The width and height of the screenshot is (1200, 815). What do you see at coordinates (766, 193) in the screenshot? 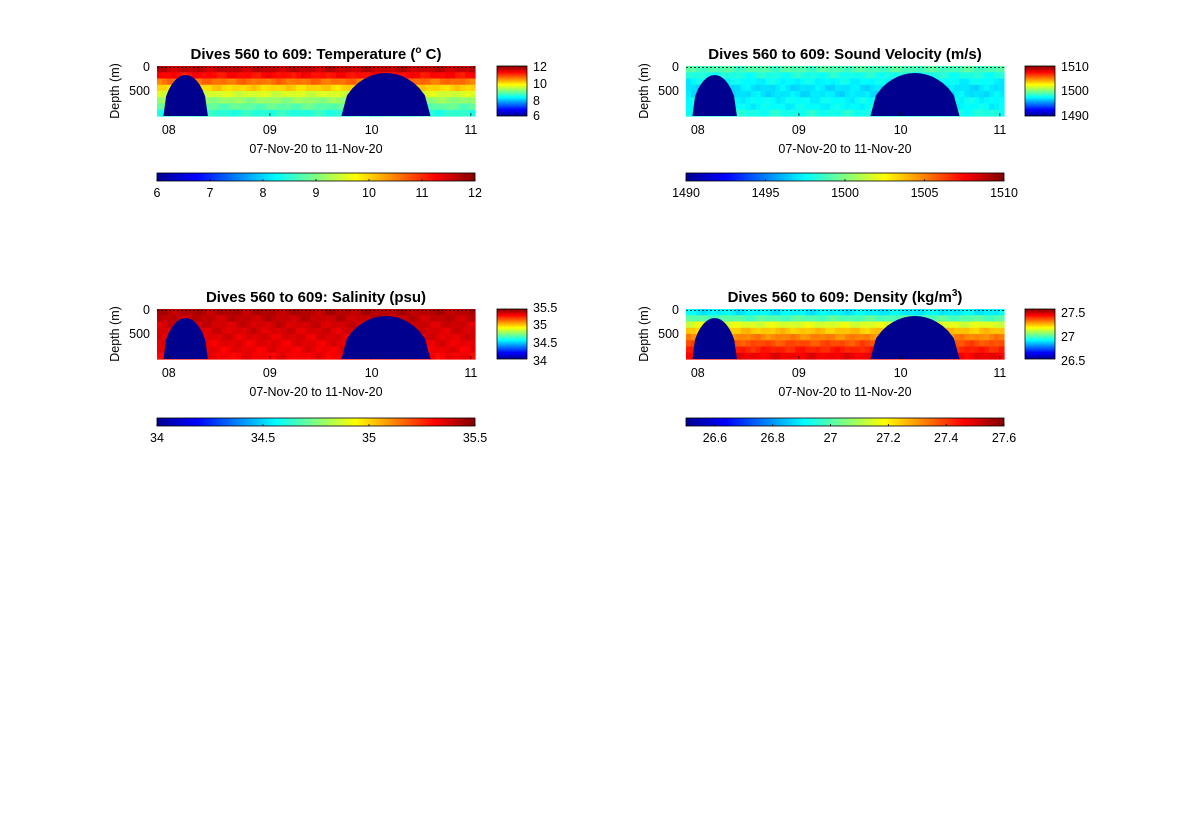
I see `bottom-colorbar-tick-label: 1495` at bounding box center [766, 193].